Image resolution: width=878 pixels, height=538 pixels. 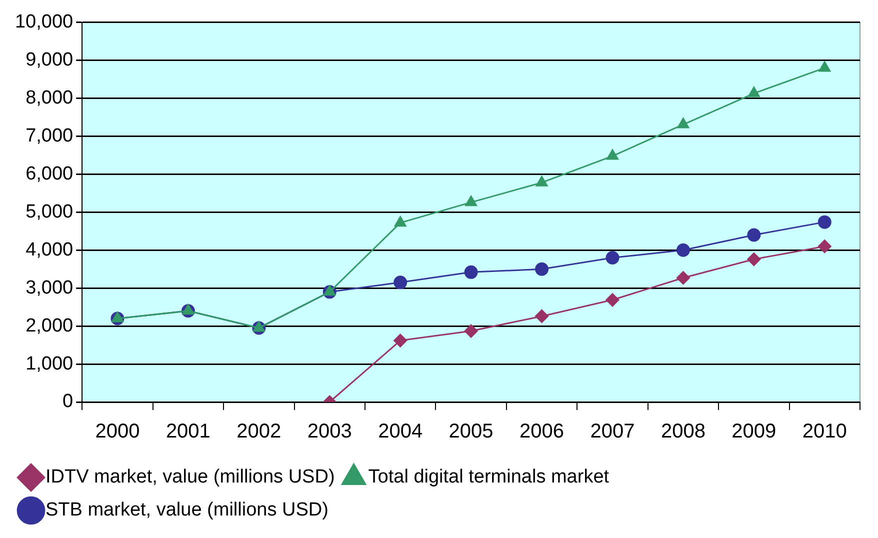 What do you see at coordinates (50, 287) in the screenshot?
I see `y-tick-label: 3,000` at bounding box center [50, 287].